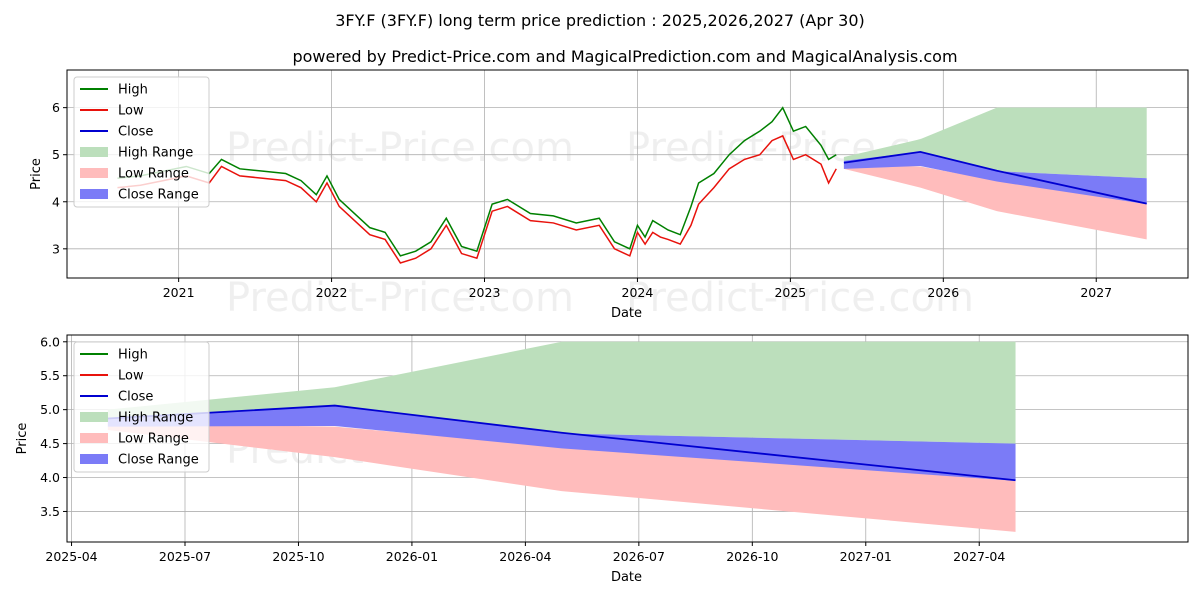  Describe the element at coordinates (50, 443) in the screenshot. I see `y-tick-label: 4.5` at that location.